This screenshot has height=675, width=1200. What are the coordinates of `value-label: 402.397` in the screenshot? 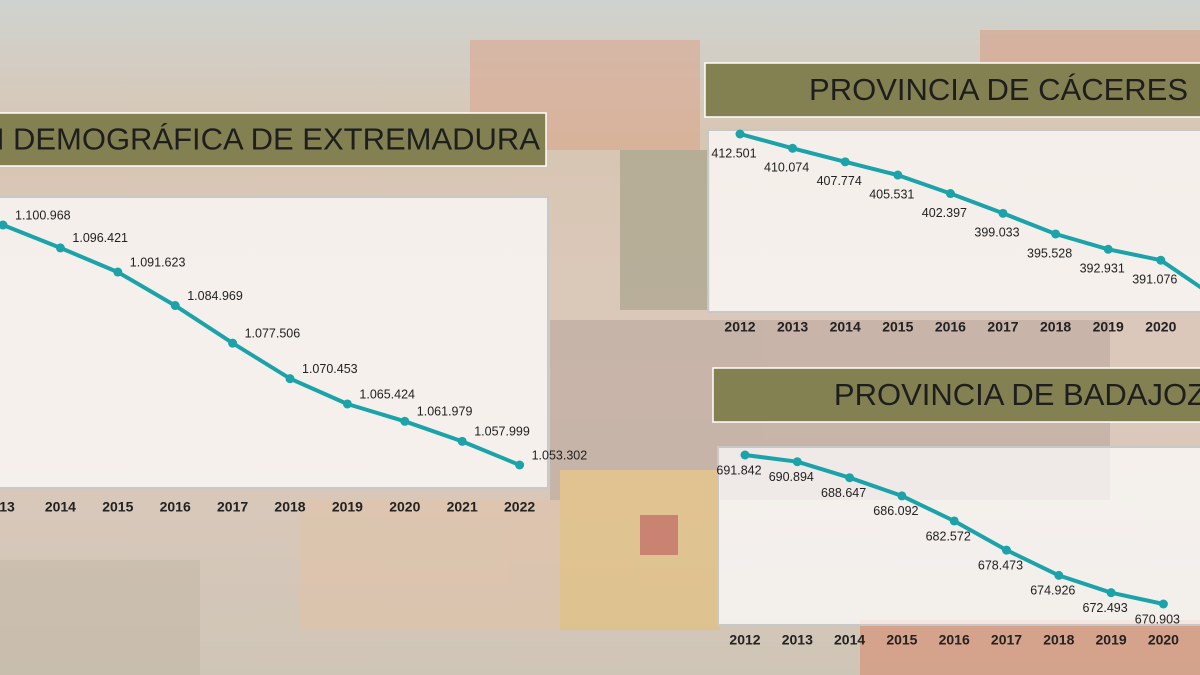 It's located at (944, 213).